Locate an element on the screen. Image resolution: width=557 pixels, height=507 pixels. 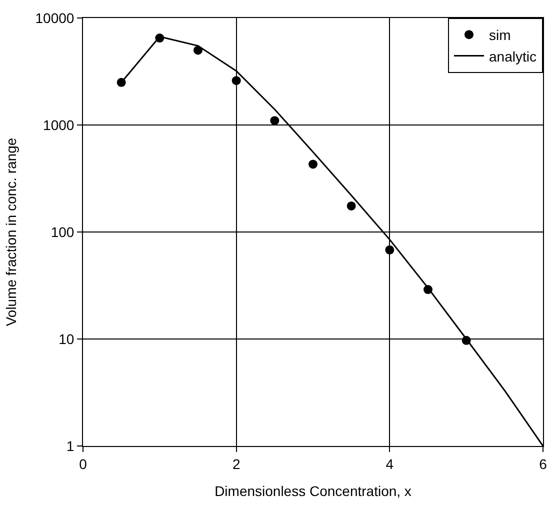
y-tick-label: 10 is located at coordinates (66, 338).